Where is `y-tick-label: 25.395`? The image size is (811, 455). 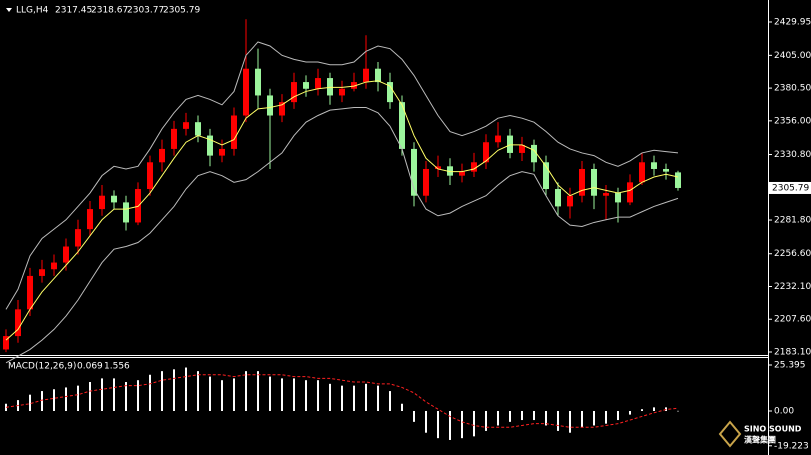 y-tick-label: 25.395 is located at coordinates (790, 365).